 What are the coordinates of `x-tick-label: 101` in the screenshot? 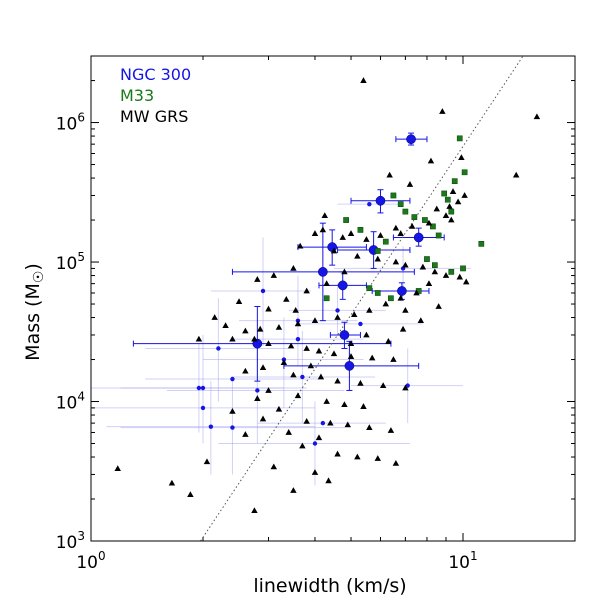 It's located at (462, 561).